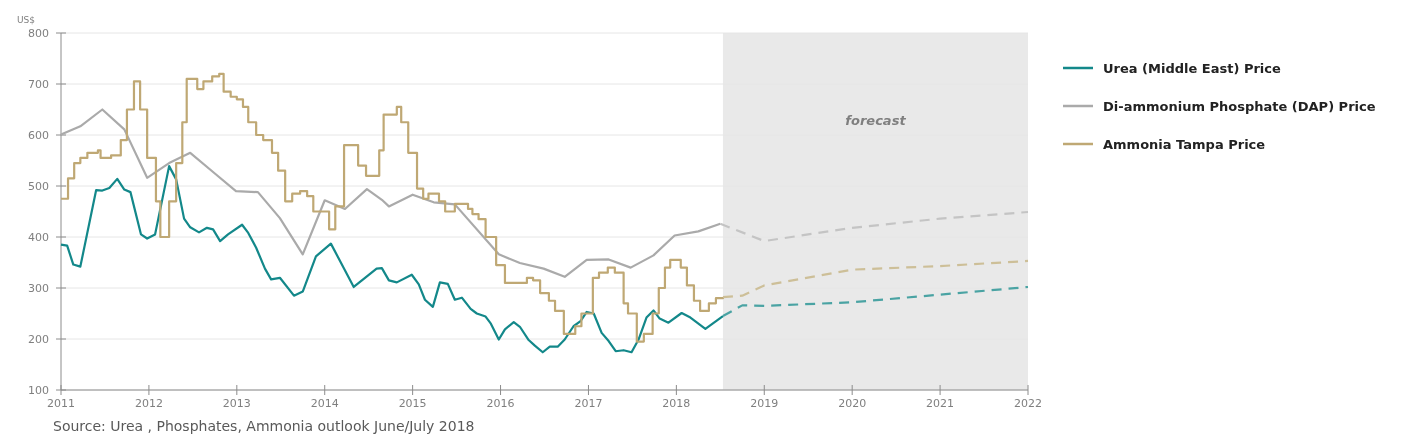 The width and height of the screenshot is (1422, 447). Describe the element at coordinates (412, 403) in the screenshot. I see `x-tick-label: 2015` at that location.